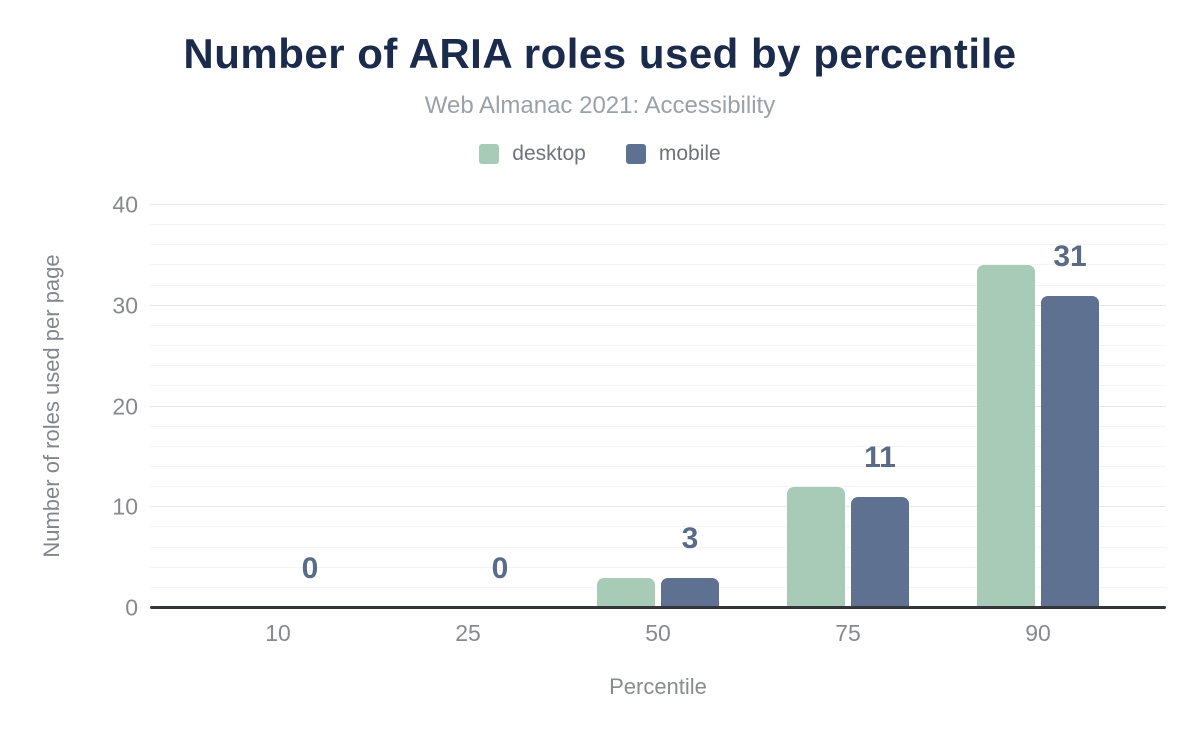  What do you see at coordinates (468, 633) in the screenshot?
I see `x-tick-label-25: 25` at bounding box center [468, 633].